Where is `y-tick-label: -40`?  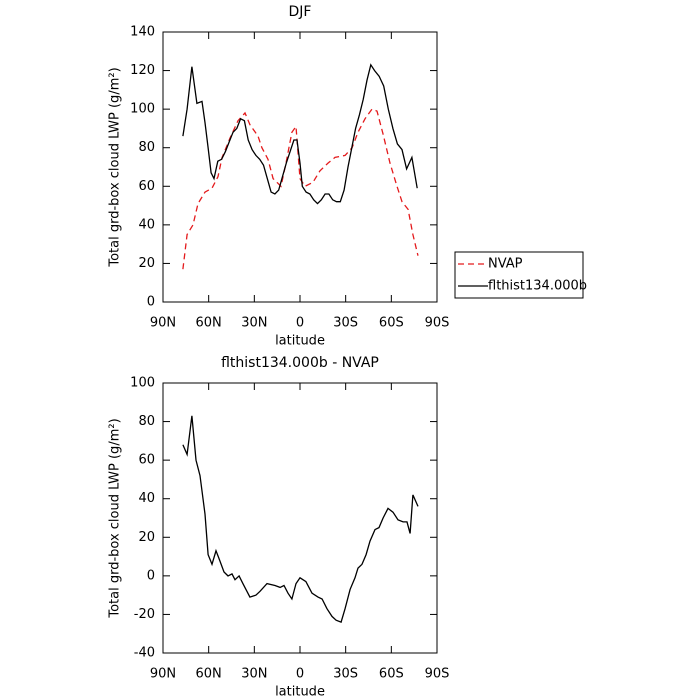 y-tick-label: -40 is located at coordinates (144, 653).